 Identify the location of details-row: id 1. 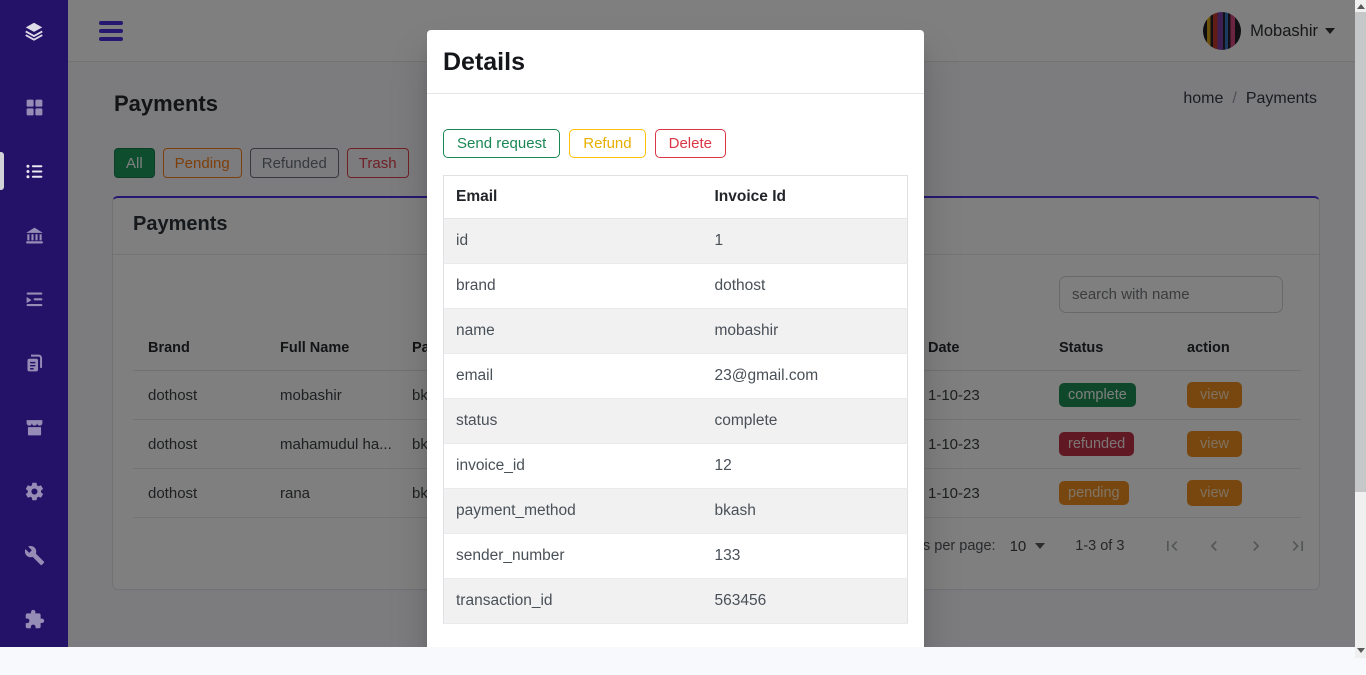
(675, 241).